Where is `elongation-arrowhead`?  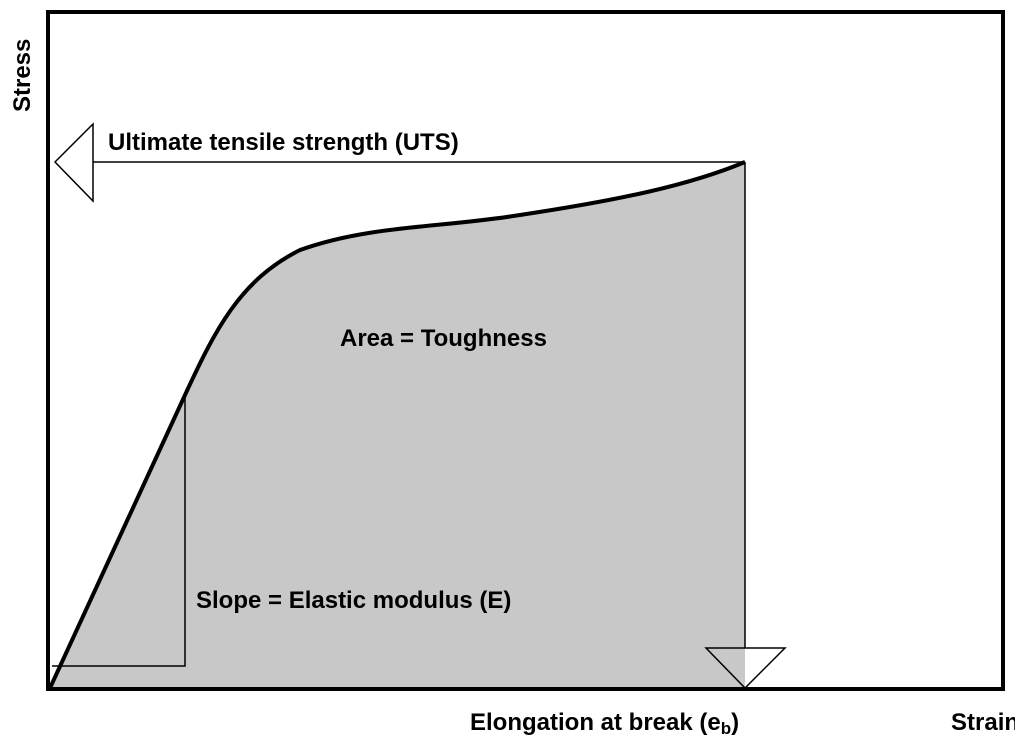 elongation-arrowhead is located at coordinates (745, 668).